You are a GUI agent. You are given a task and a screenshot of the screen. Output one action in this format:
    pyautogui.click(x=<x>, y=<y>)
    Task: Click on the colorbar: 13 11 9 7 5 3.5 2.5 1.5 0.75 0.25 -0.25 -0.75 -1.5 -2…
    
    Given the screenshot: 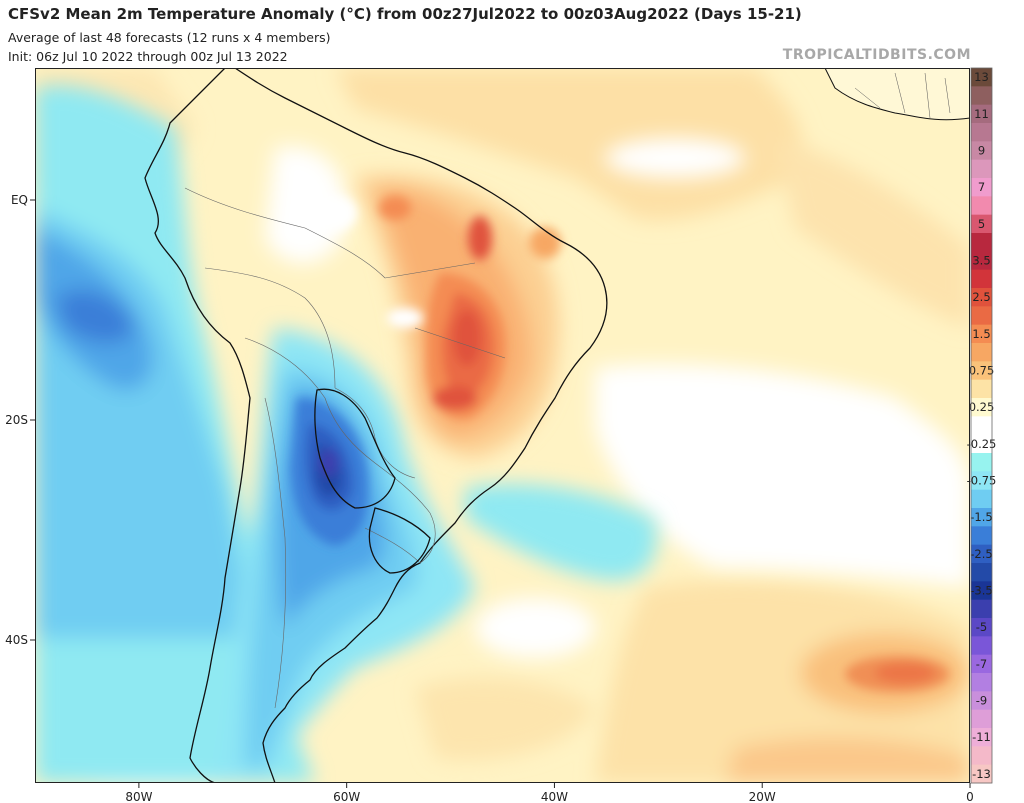 What is the action you would take?
    pyautogui.click(x=982, y=425)
    